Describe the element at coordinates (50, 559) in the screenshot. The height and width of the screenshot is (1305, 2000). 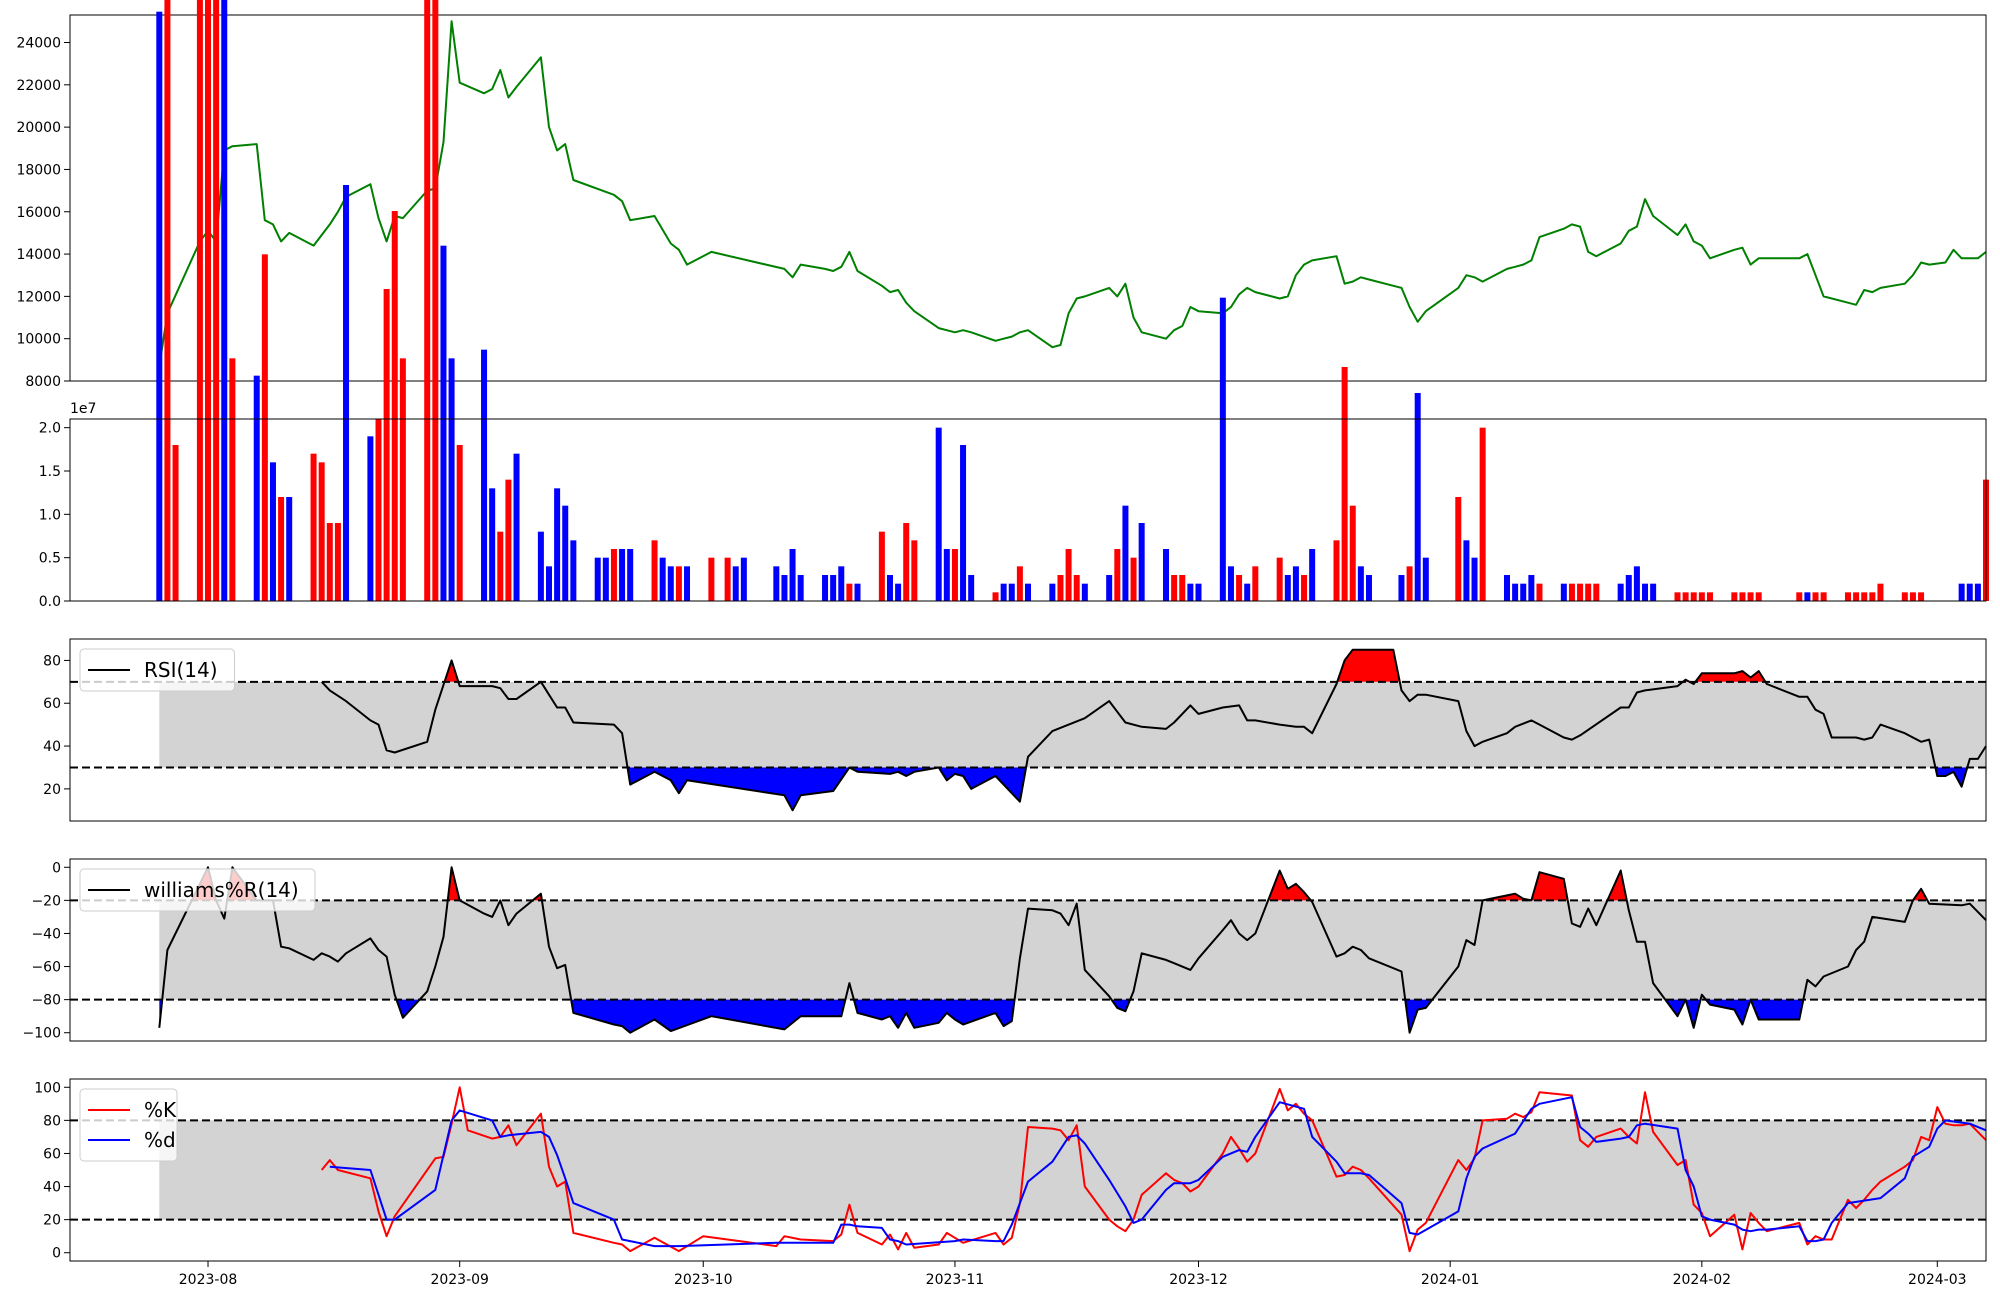
I see `y-tick-label: 0.5` at that location.